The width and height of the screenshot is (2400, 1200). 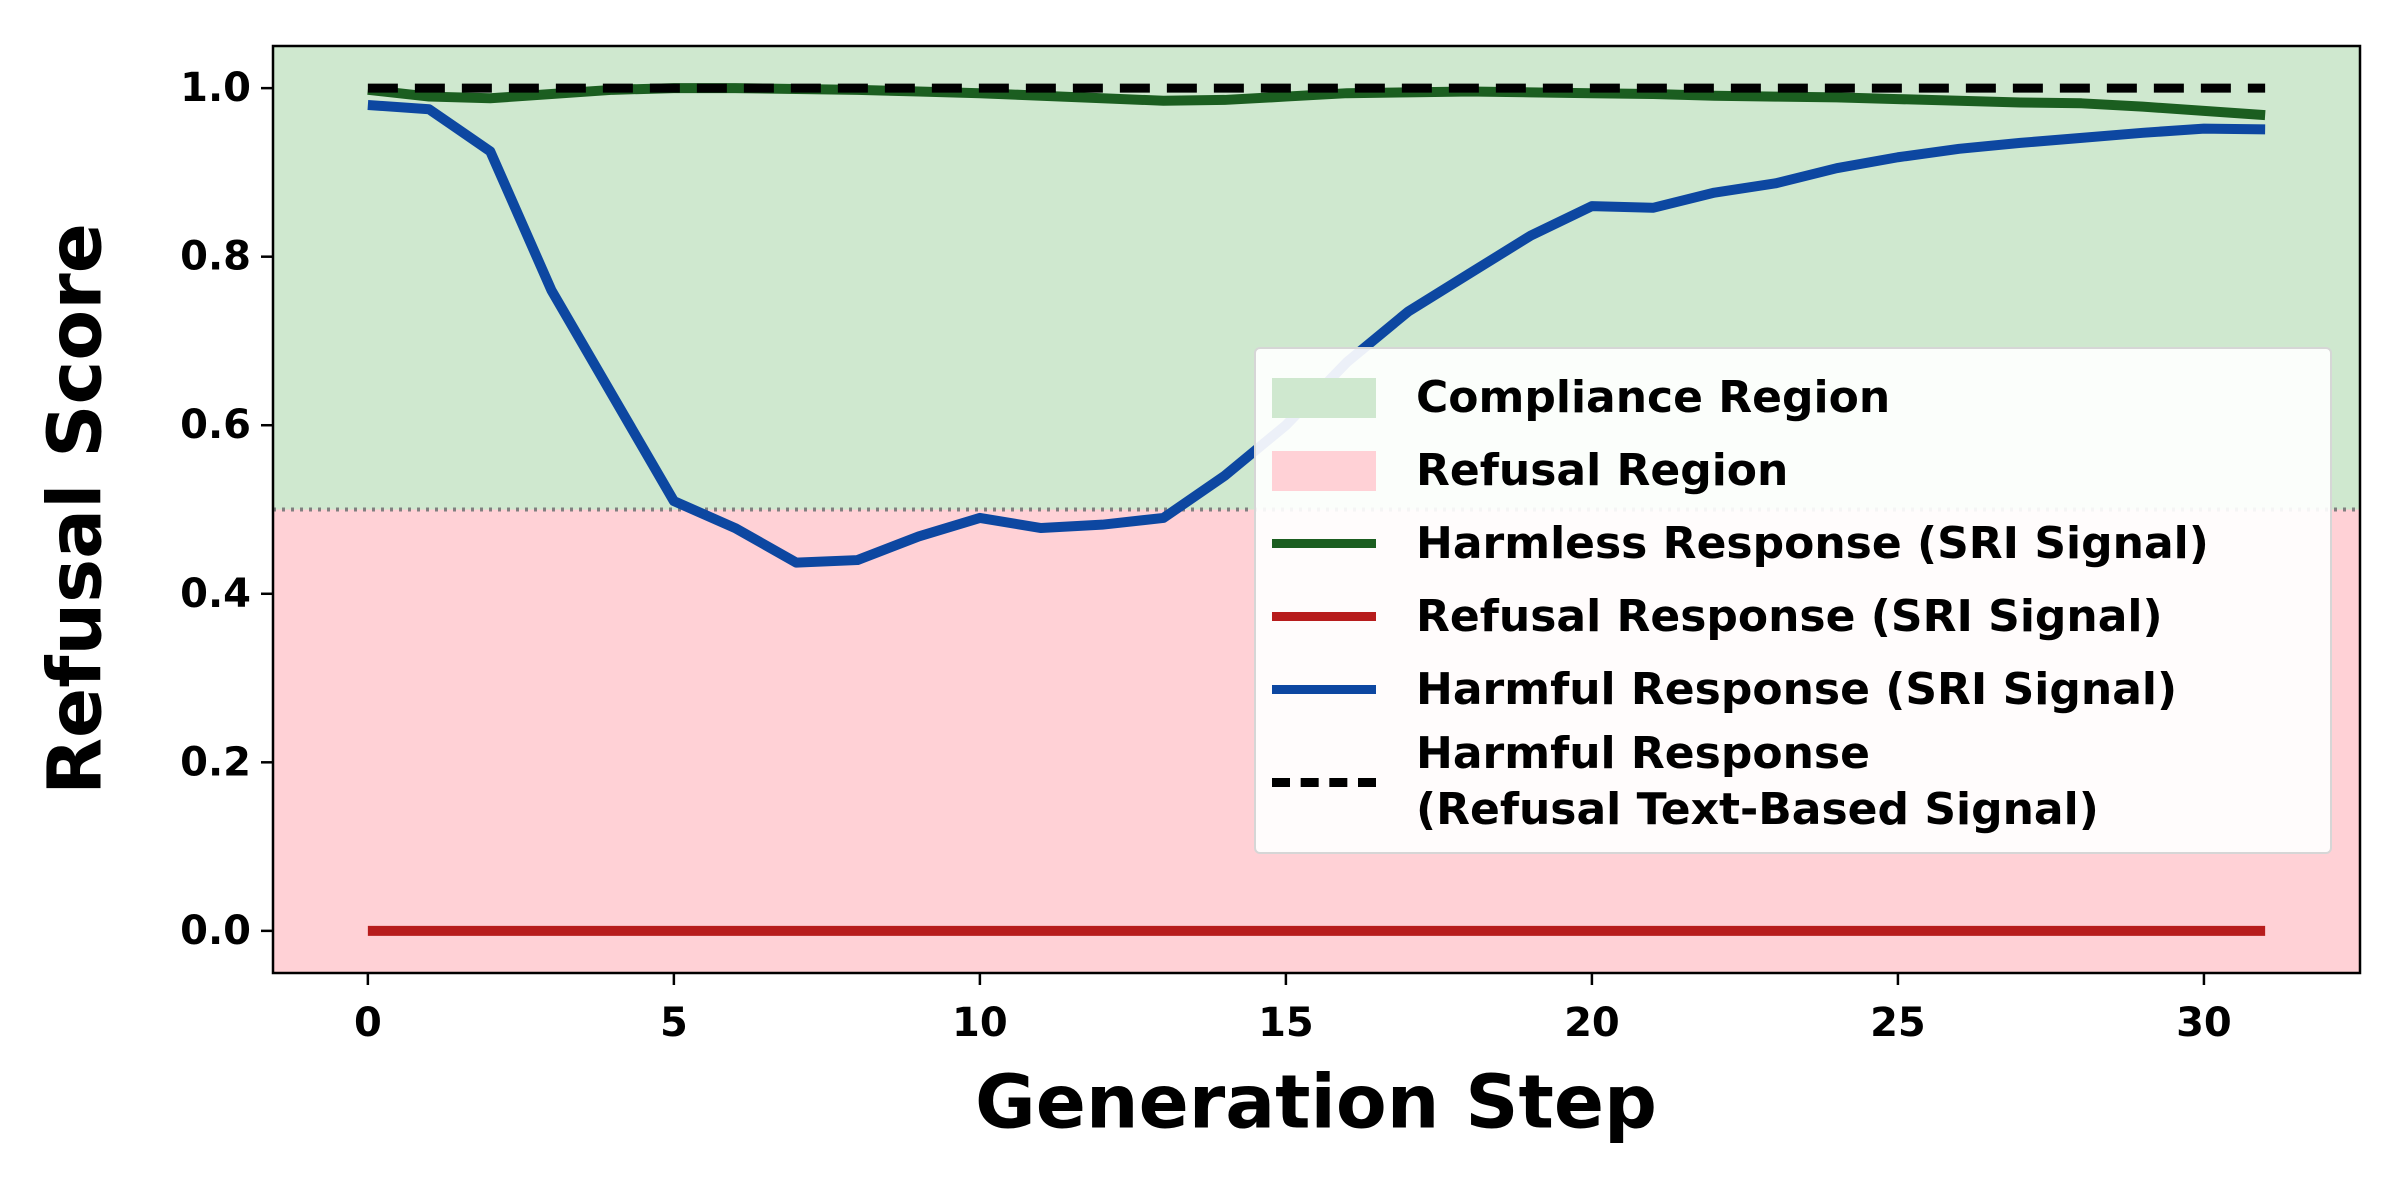 I want to click on legend-item: Refusal Region, so click(x=1793, y=470).